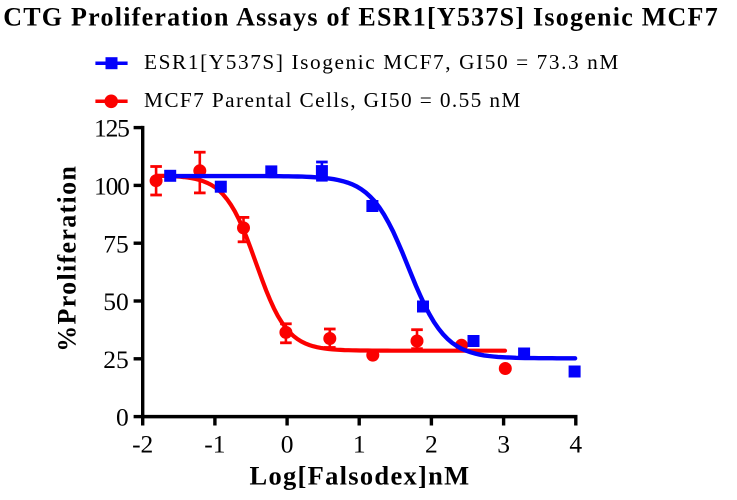 This screenshot has height=500, width=737. What do you see at coordinates (359, 443) in the screenshot?
I see `svg-text: 1` at bounding box center [359, 443].